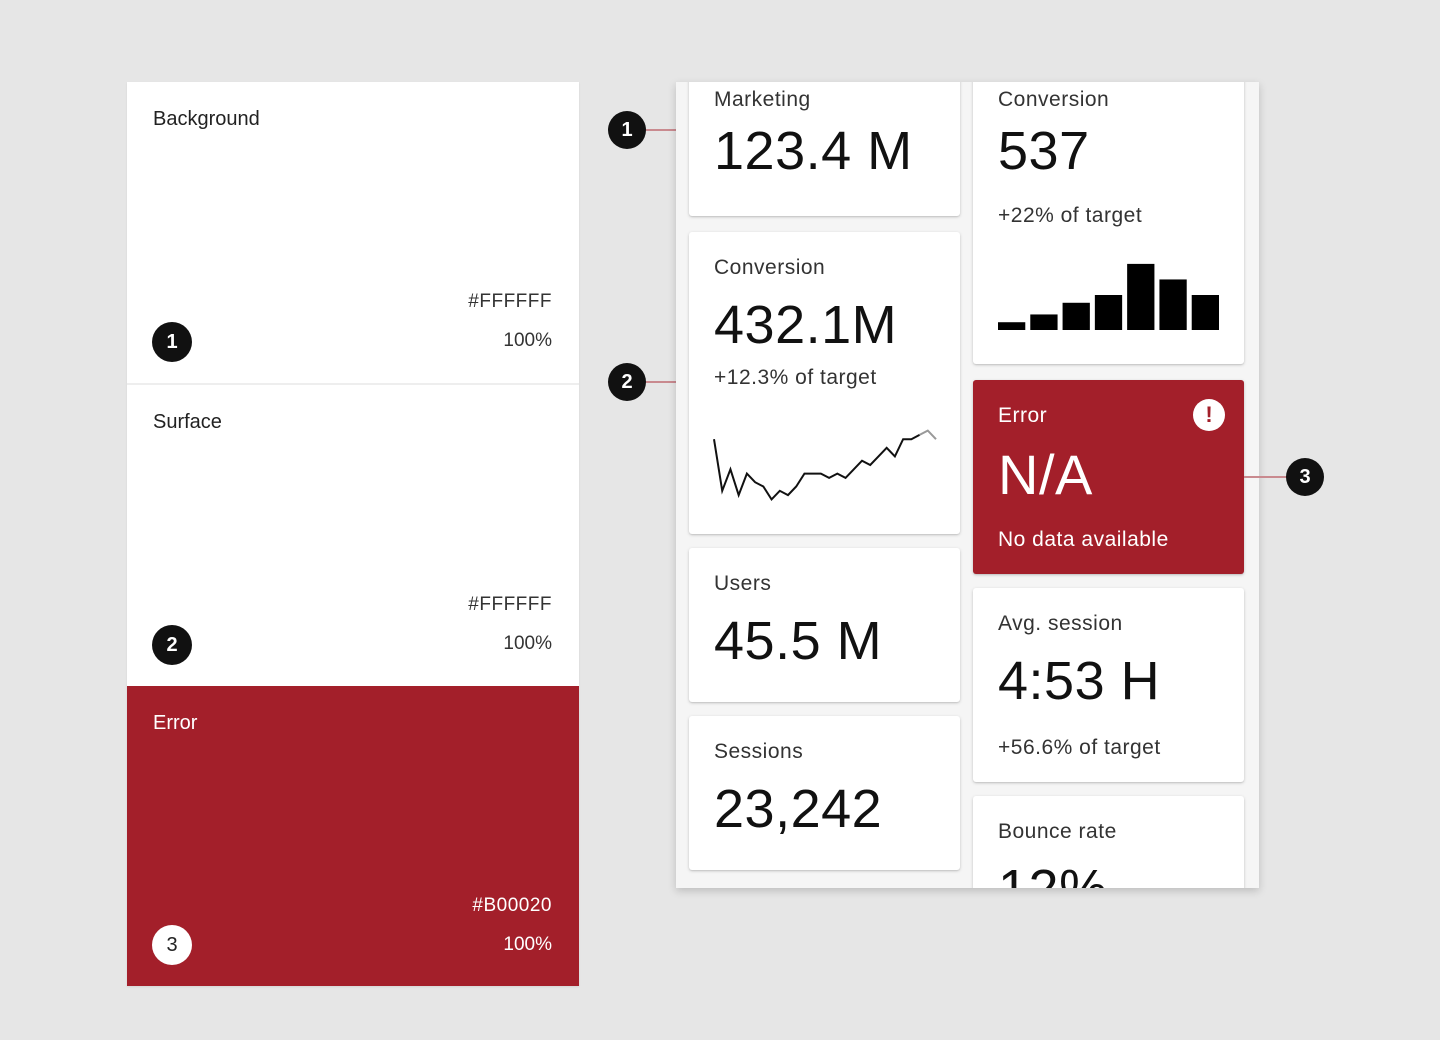 This screenshot has height=1040, width=1440. Describe the element at coordinates (627, 130) in the screenshot. I see `callout-badge-1: 1` at that location.